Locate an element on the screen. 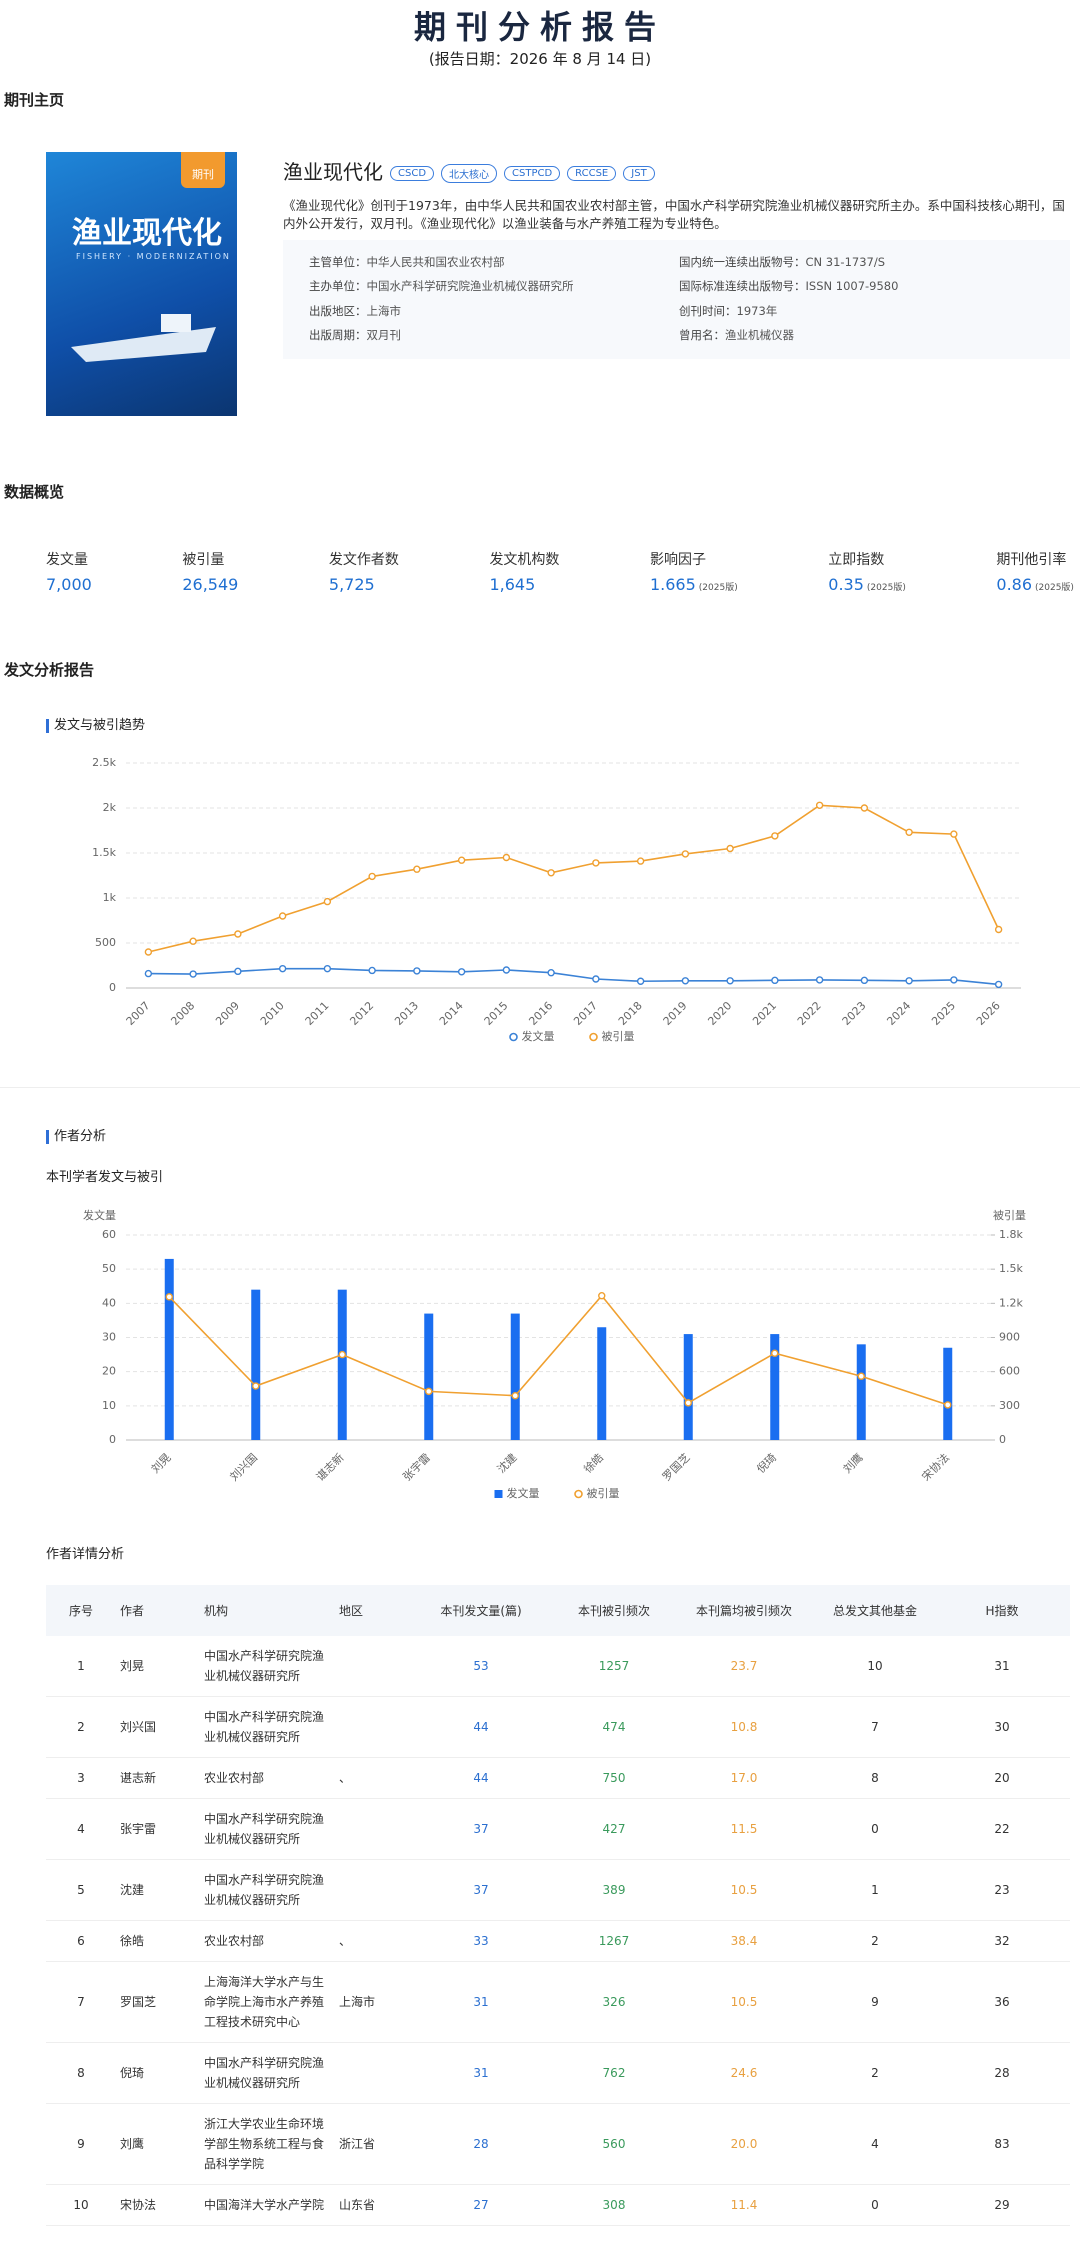 Image resolution: width=1080 pixels, height=2259 pixels. stat: 发文作者数 5,725 is located at coordinates (364, 571).